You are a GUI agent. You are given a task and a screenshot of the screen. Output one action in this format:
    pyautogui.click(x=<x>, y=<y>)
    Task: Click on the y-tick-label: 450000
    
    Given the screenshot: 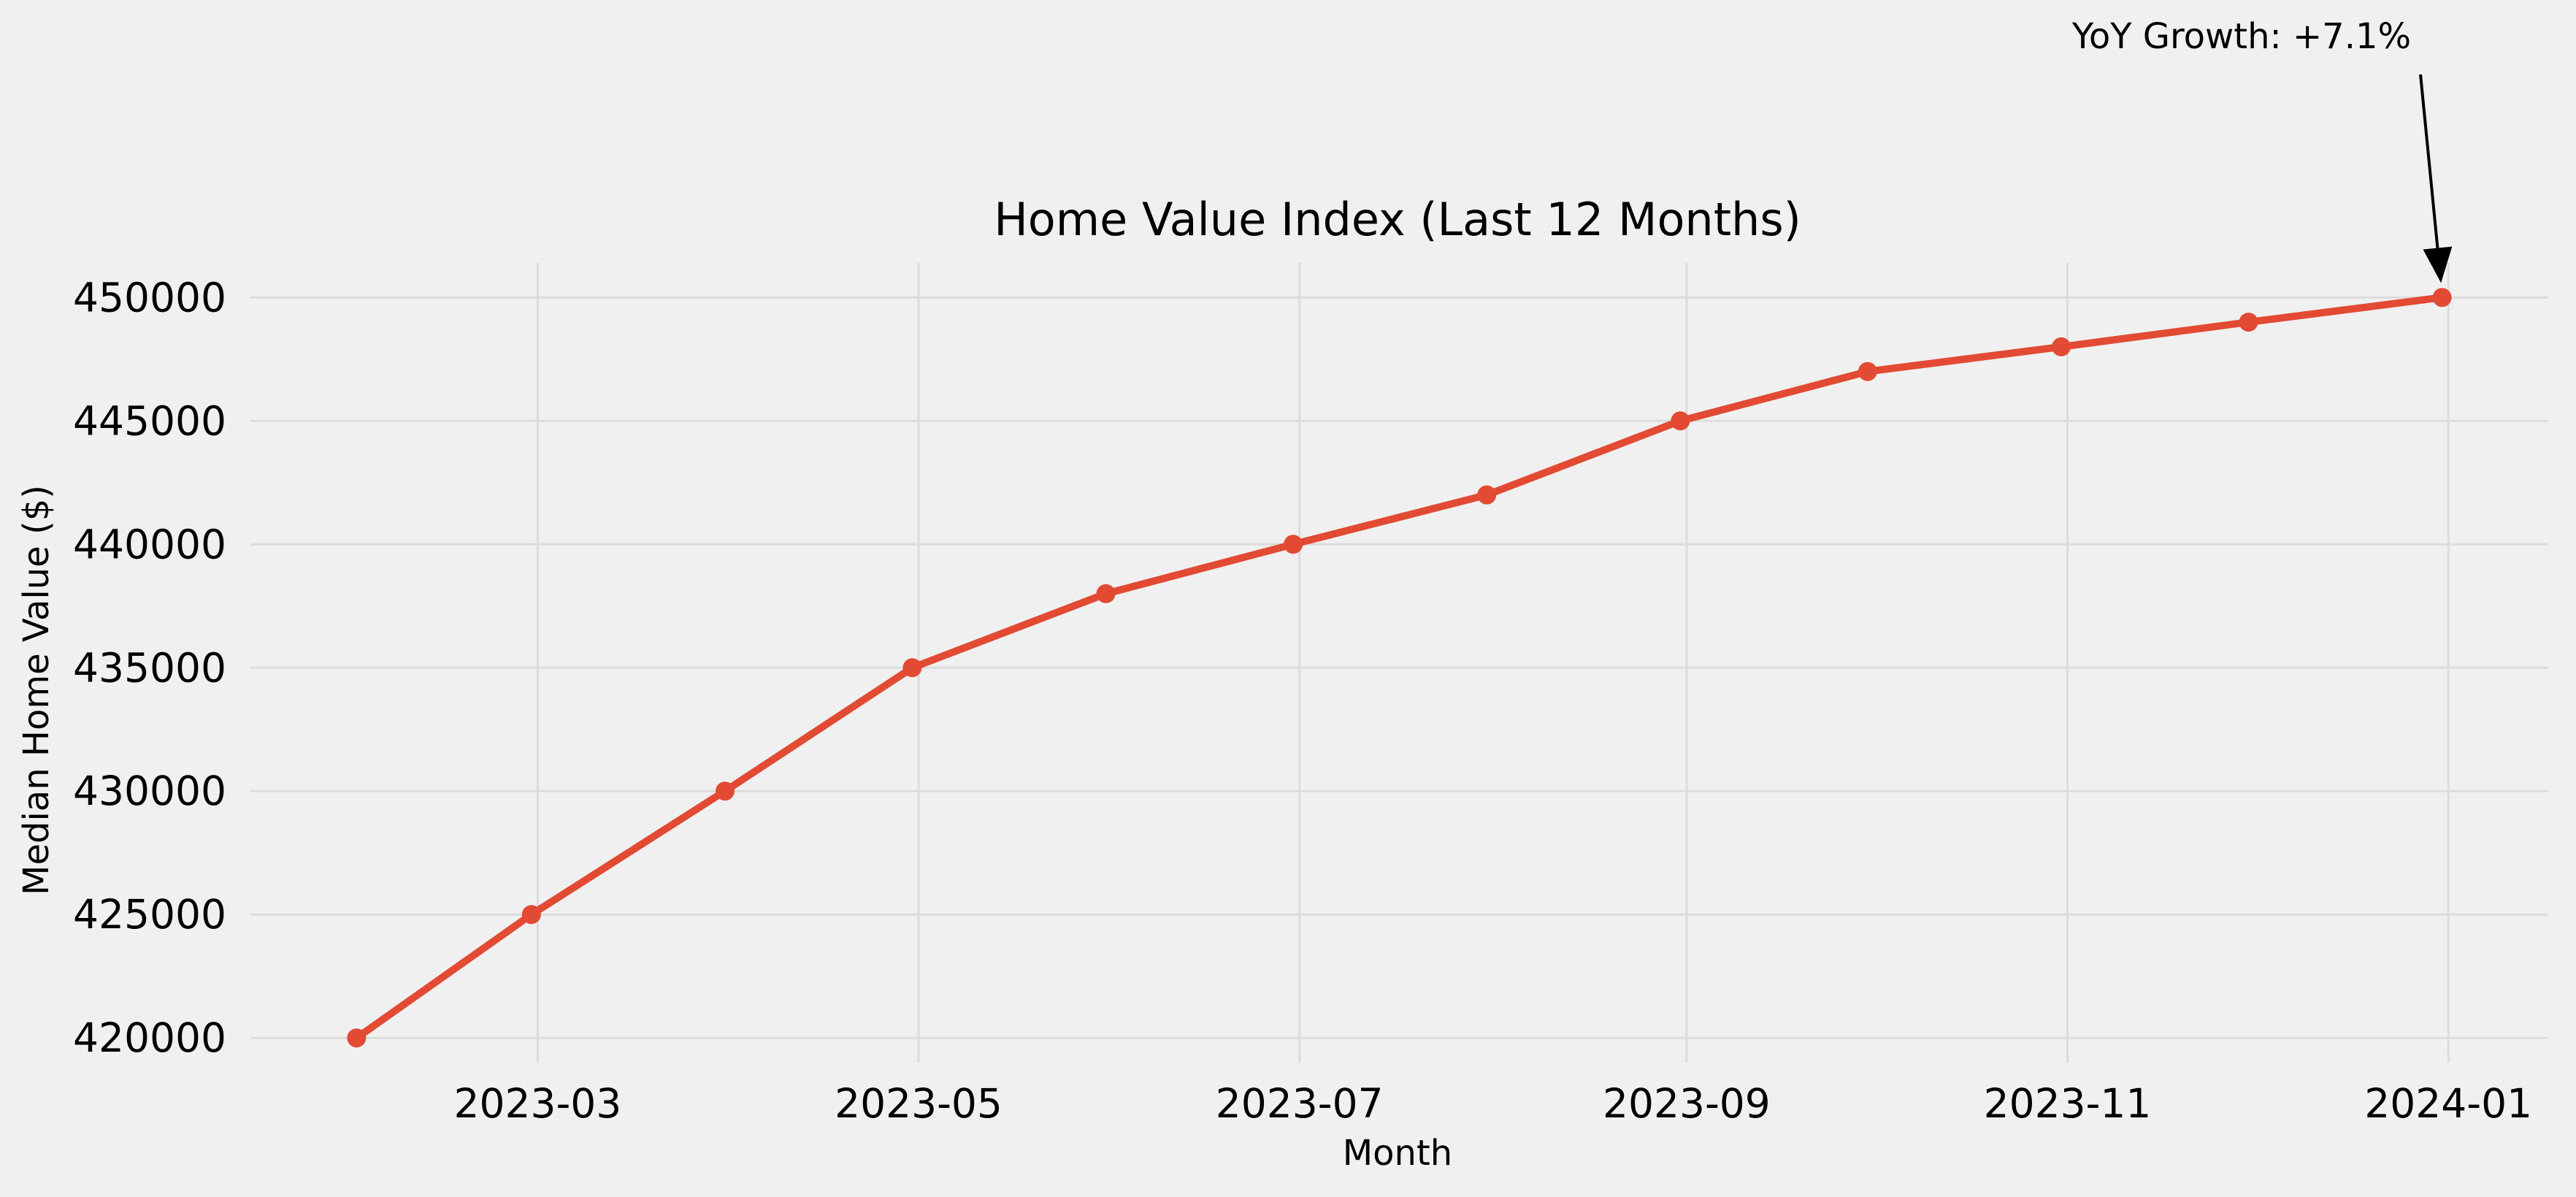 What is the action you would take?
    pyautogui.click(x=149, y=297)
    